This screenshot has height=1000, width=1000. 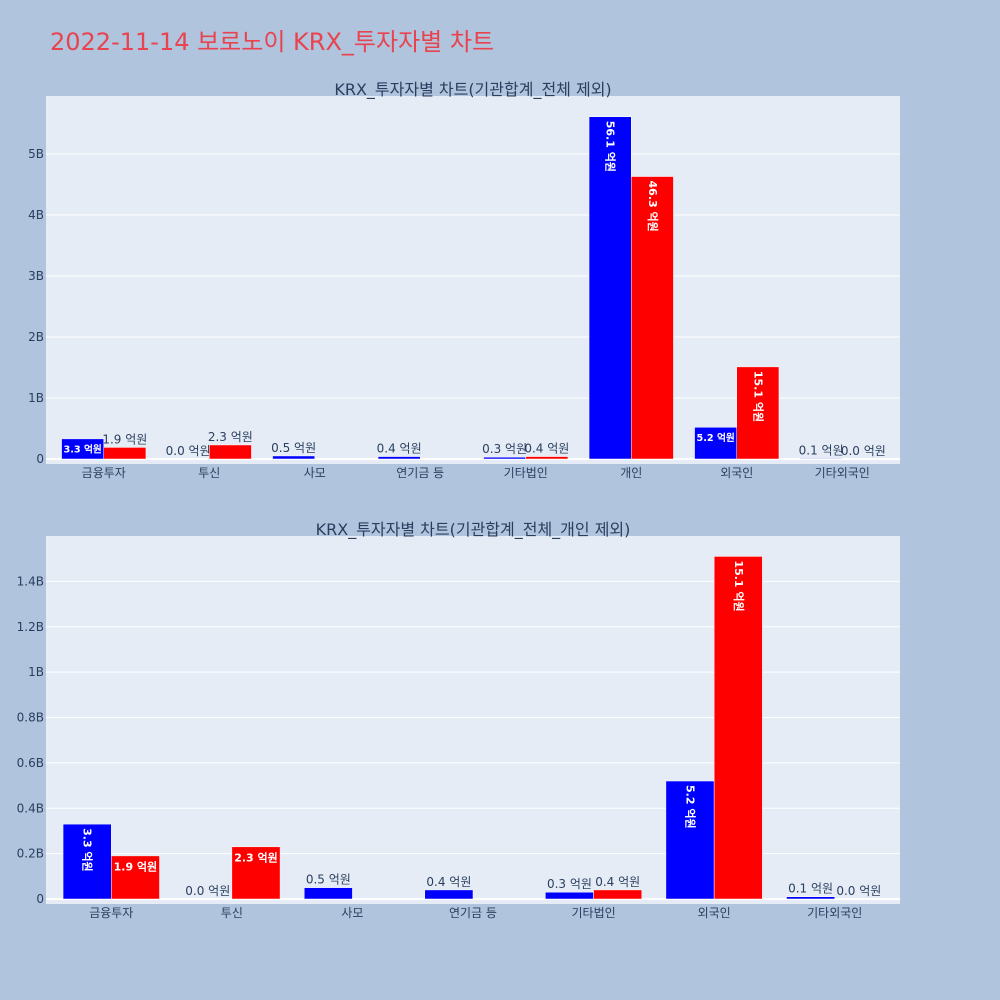 What do you see at coordinates (30, 627) in the screenshot?
I see `y-tick-label: 1.2B` at bounding box center [30, 627].